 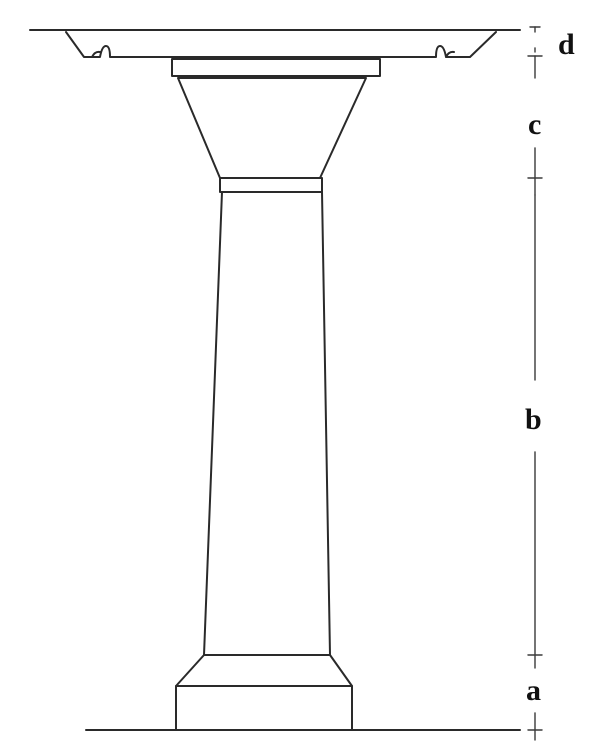 I want to click on label-d: d, so click(x=566, y=44).